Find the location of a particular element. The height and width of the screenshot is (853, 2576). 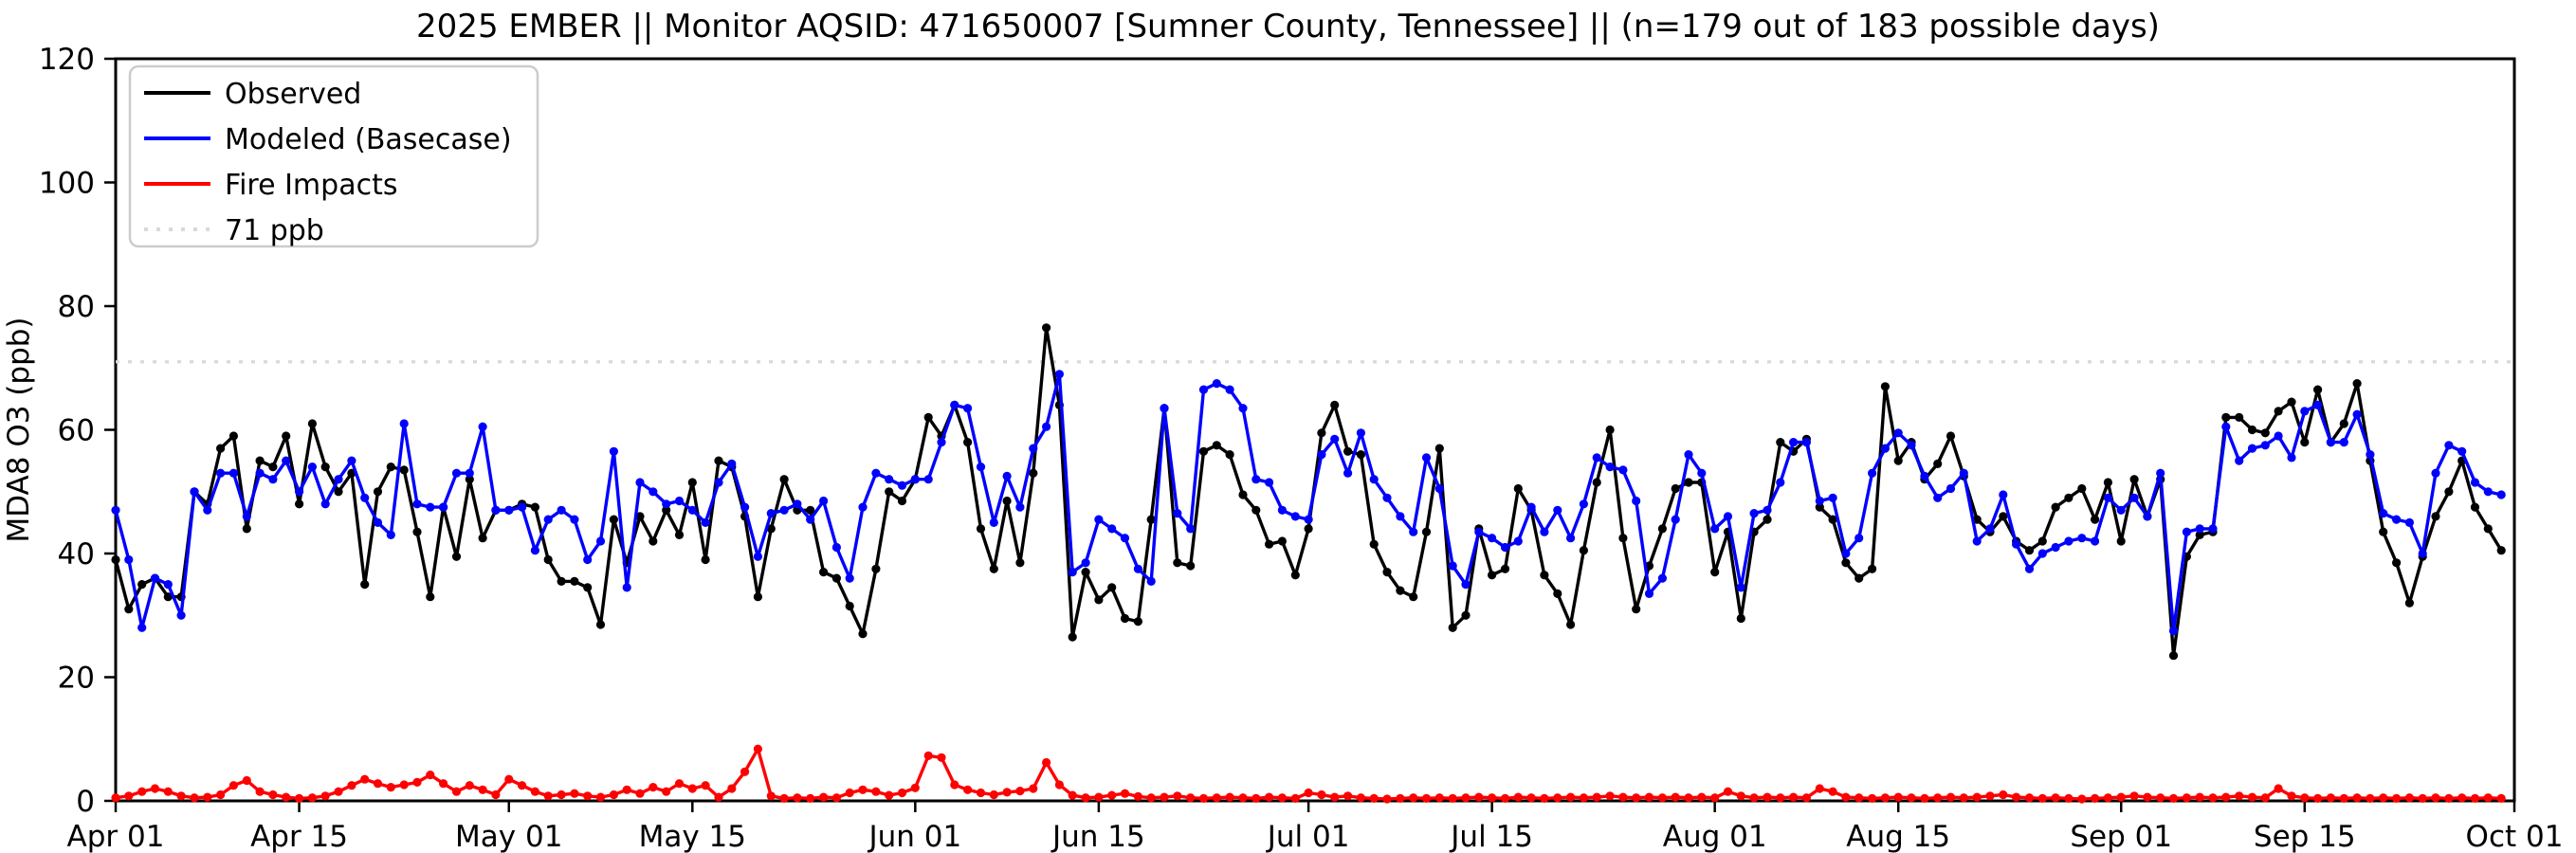

x-tick-label: Jun 15 is located at coordinates (1097, 836).